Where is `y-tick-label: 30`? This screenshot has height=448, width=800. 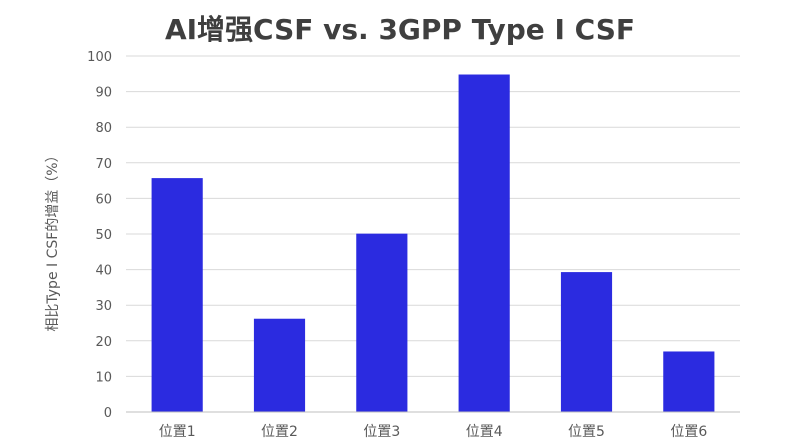 y-tick-label: 30 is located at coordinates (103, 306).